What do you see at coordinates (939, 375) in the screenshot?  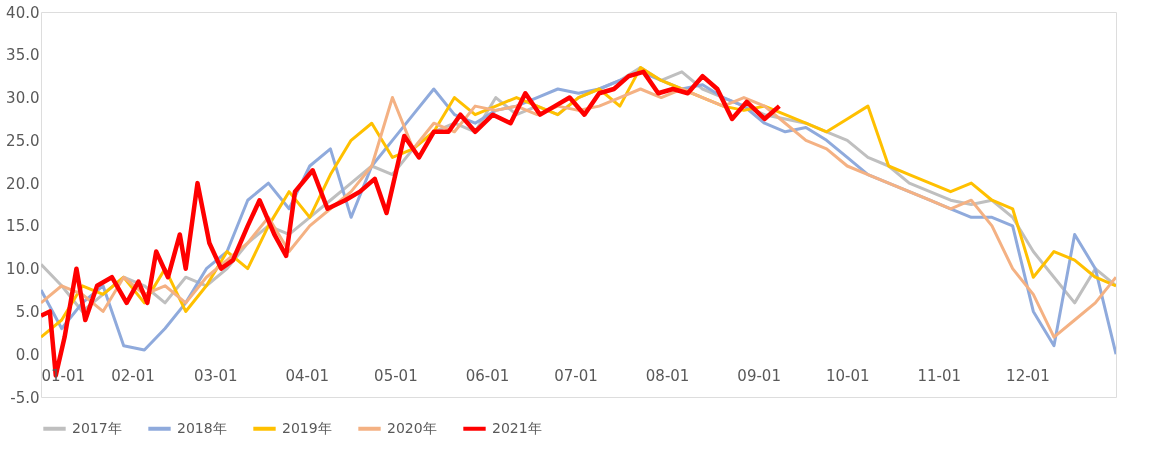 I see `x-tick-label: 11-01` at bounding box center [939, 375].